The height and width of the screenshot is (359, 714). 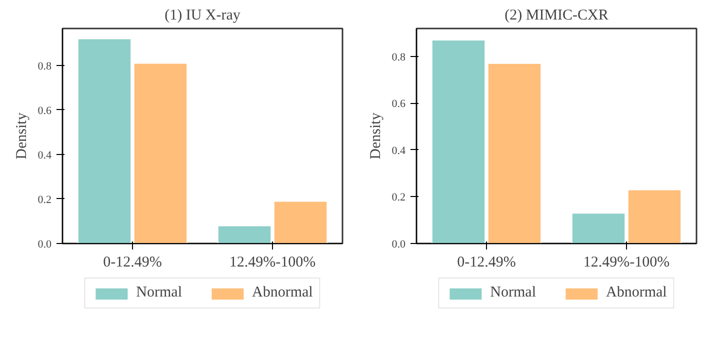 I want to click on chart-title: (1) IU X-ray, so click(x=202, y=16).